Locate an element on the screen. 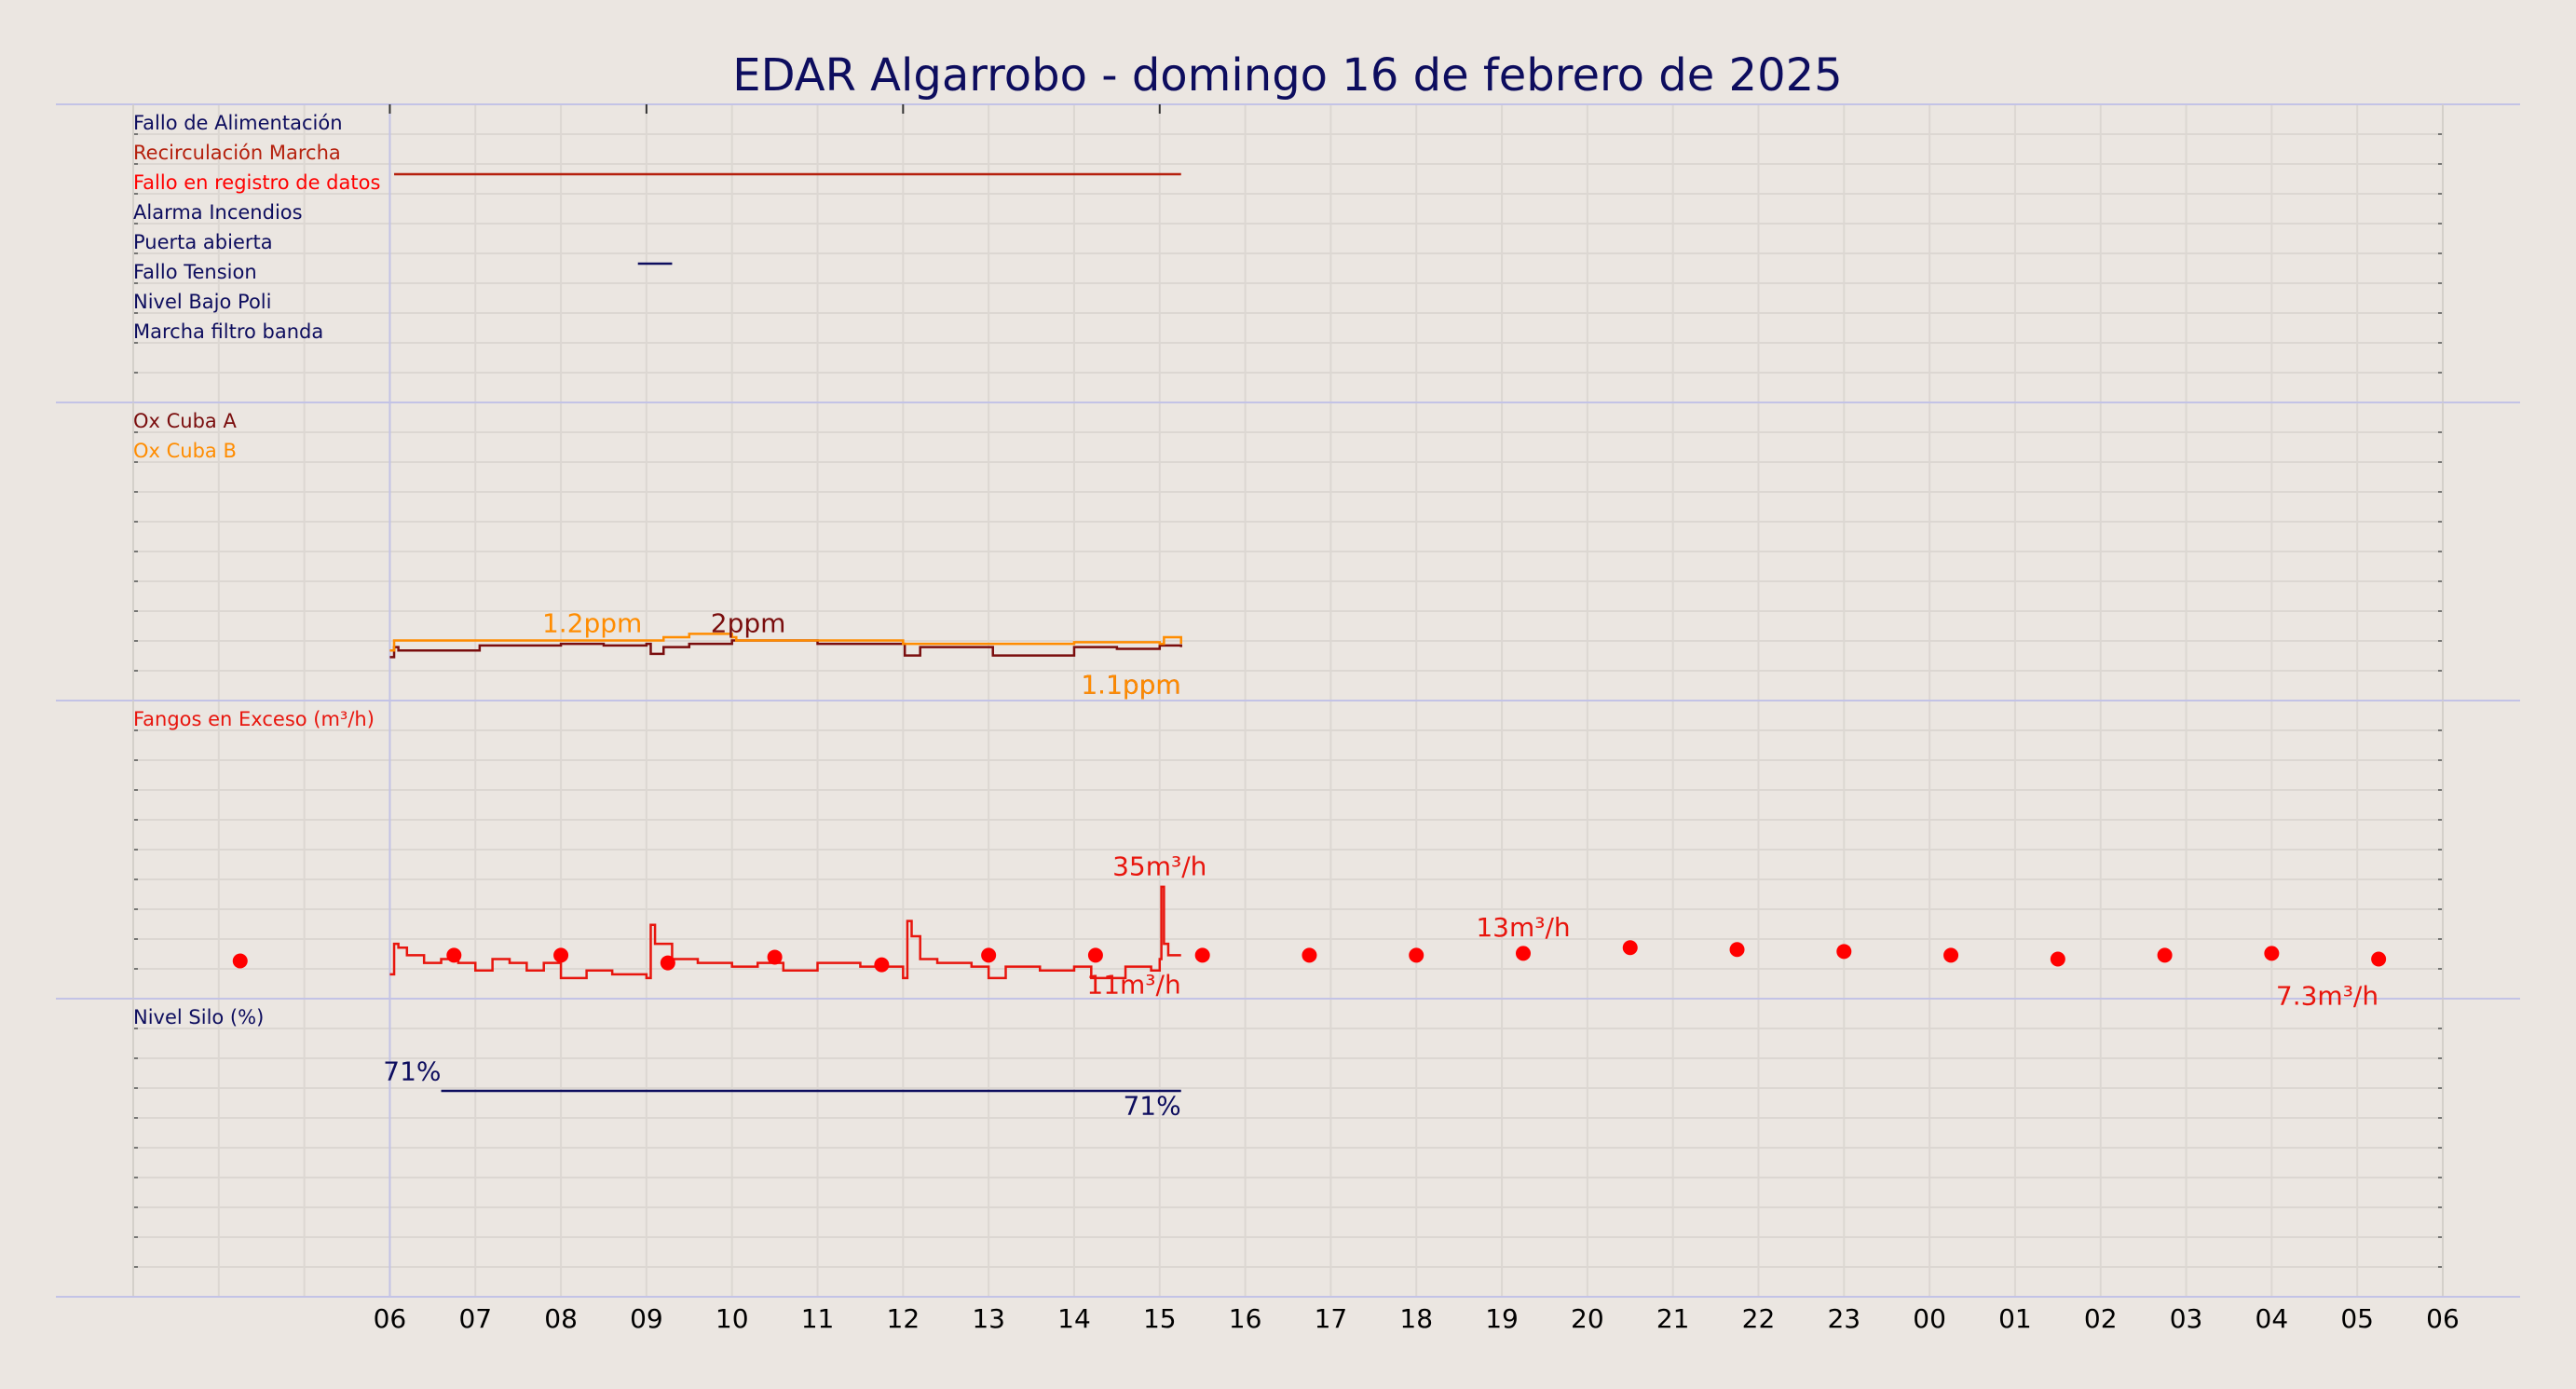 The height and width of the screenshot is (1389, 2576). x-tick-label: 23 is located at coordinates (1843, 1318).